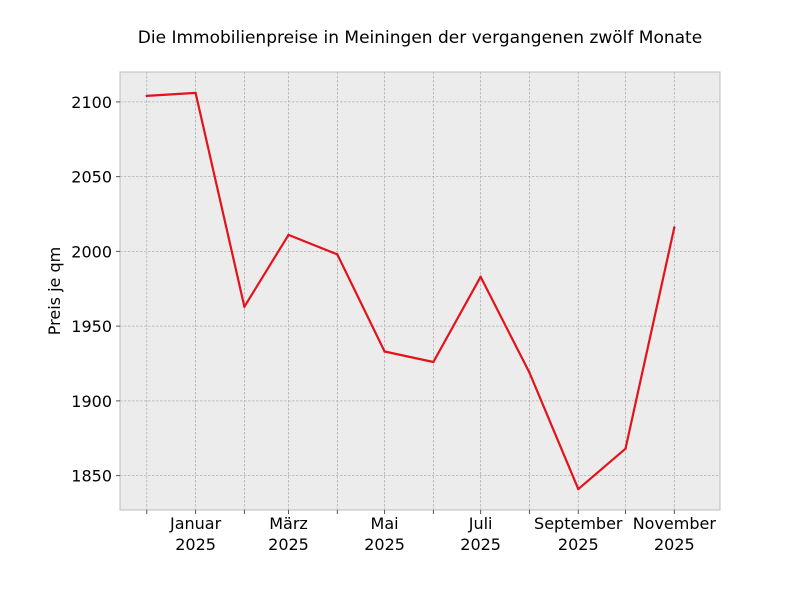  What do you see at coordinates (675, 523) in the screenshot?
I see `x-tick-label-month: November` at bounding box center [675, 523].